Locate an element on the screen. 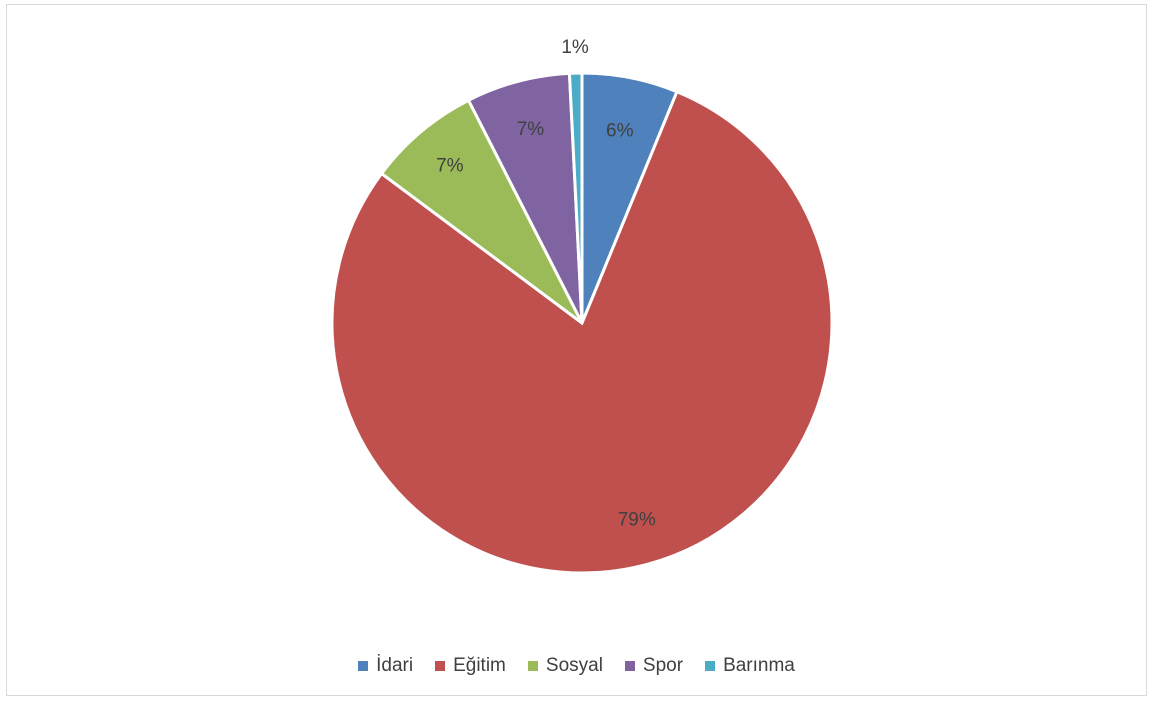 This screenshot has width=1153, height=706. data-label-2: 79% is located at coordinates (637, 520).